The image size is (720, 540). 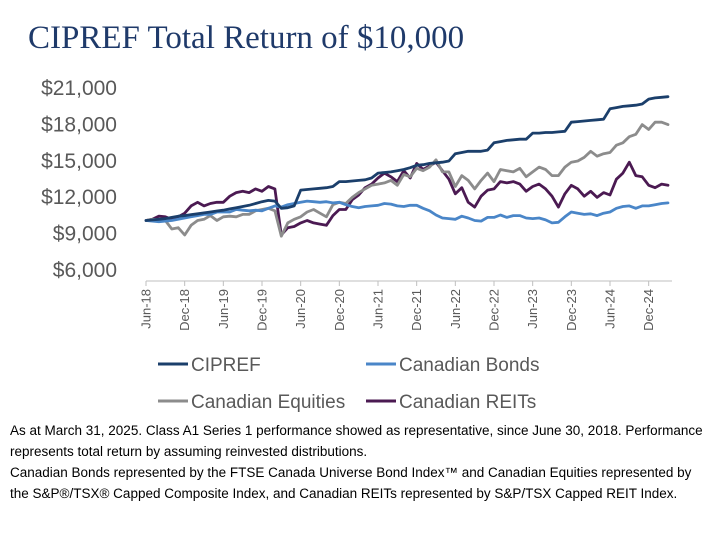 I want to click on legend-label: CIPREF, so click(x=226, y=365).